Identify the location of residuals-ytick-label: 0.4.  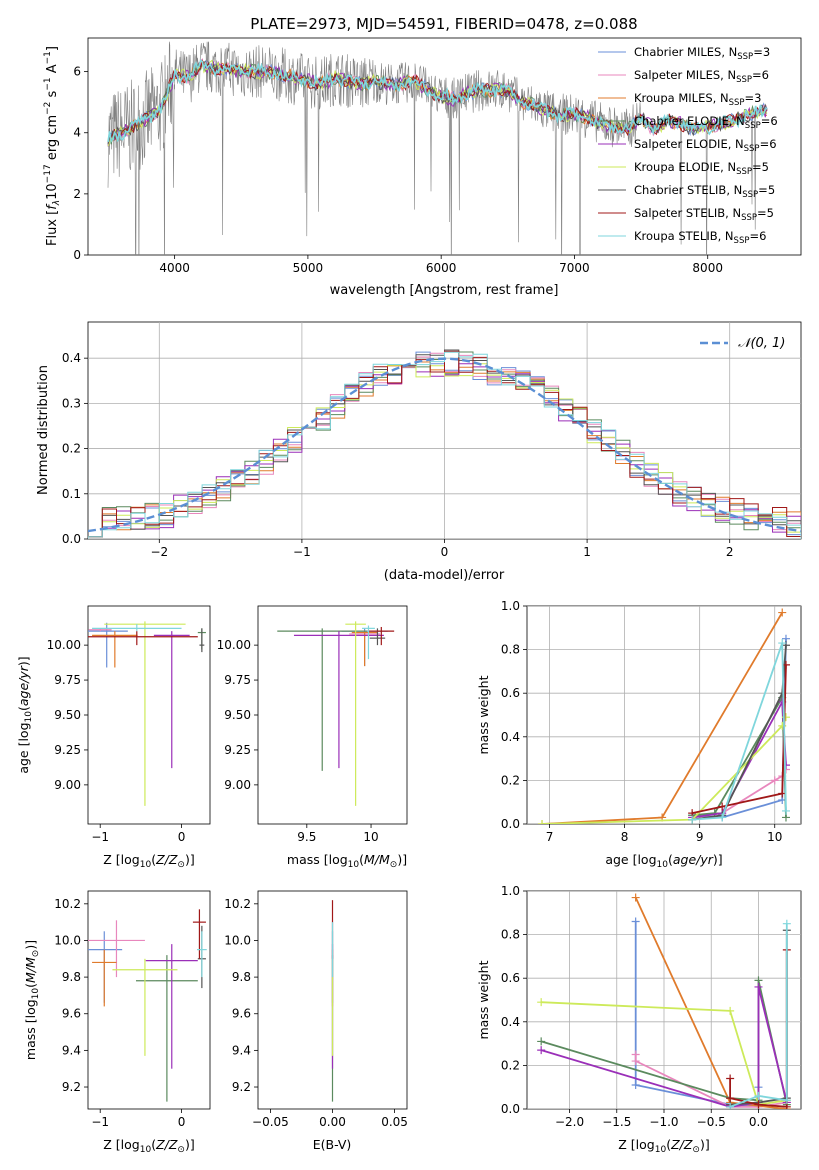
(71, 358).